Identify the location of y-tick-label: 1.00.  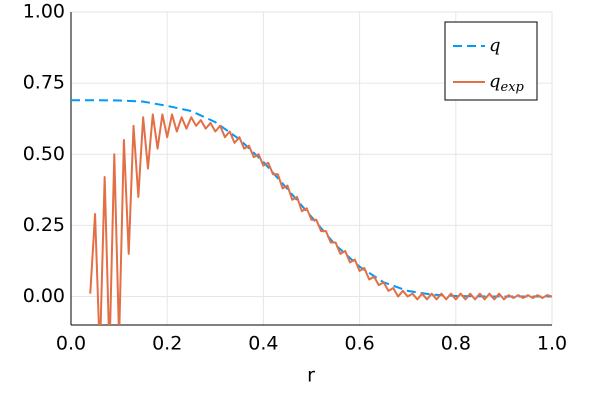
(44, 12).